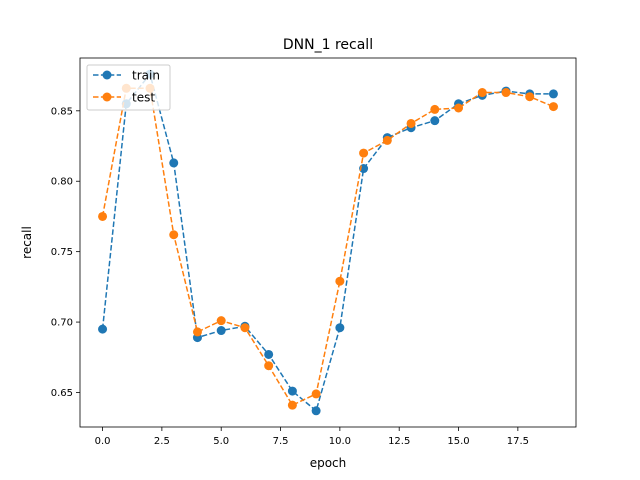 The image size is (640, 480). What do you see at coordinates (62, 252) in the screenshot?
I see `y-tick-label: 0.75` at bounding box center [62, 252].